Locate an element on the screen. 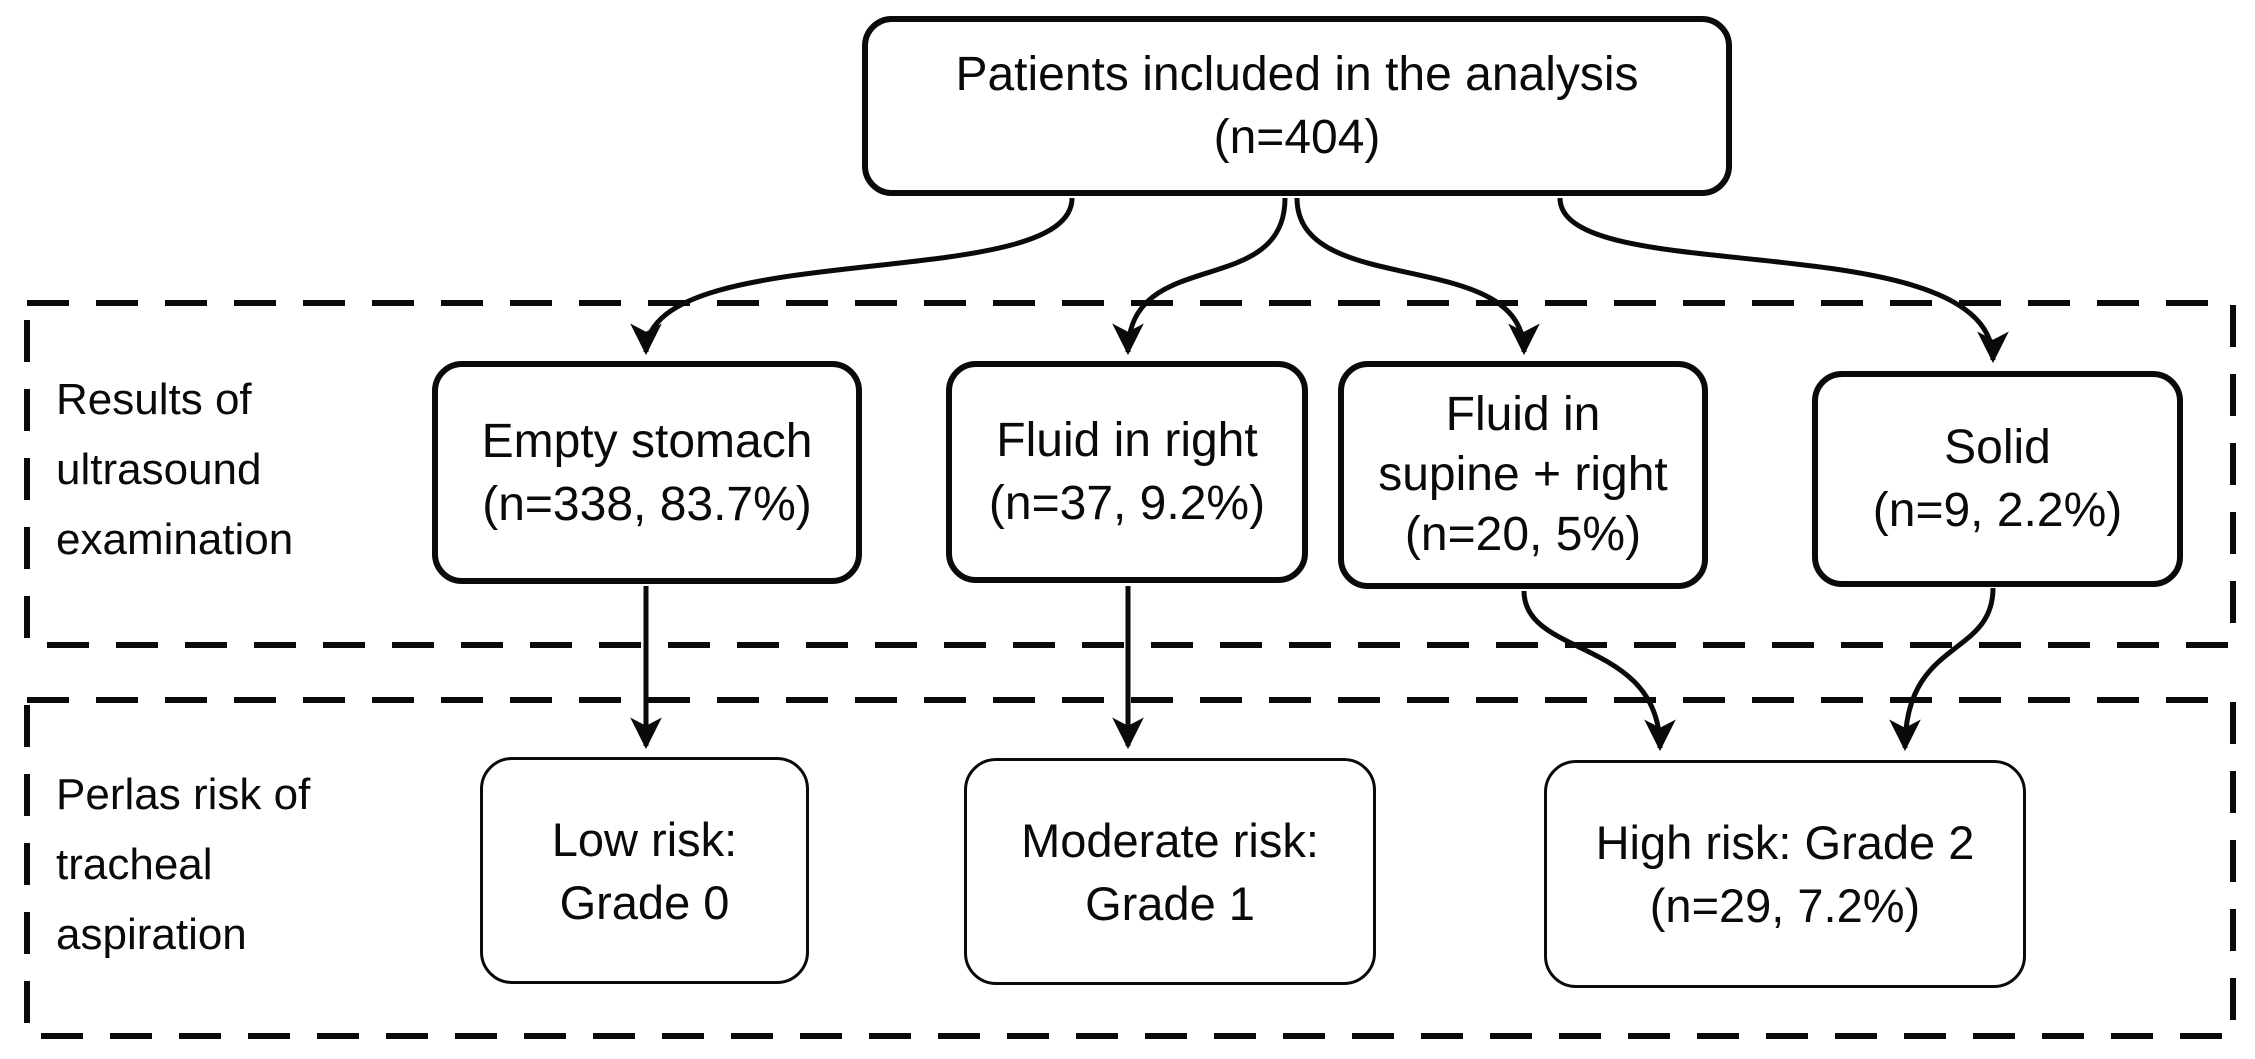 The height and width of the screenshot is (1059, 2255). region-label-perlas: Perlas risk of tracheal aspiration is located at coordinates (183, 864).